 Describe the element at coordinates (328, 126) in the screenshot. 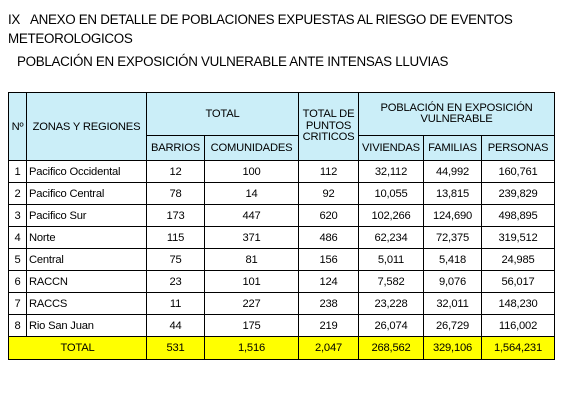

I see `header-puntos-criticos: TOTAL DE PUNTOS CRITICOS` at that location.